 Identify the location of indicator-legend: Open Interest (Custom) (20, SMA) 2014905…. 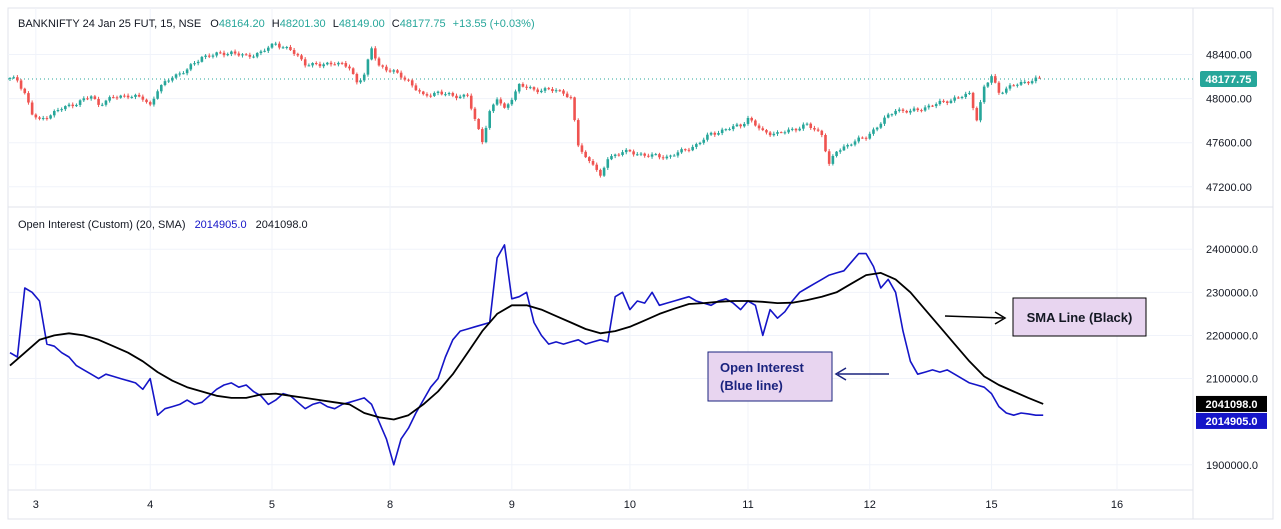
(163, 225).